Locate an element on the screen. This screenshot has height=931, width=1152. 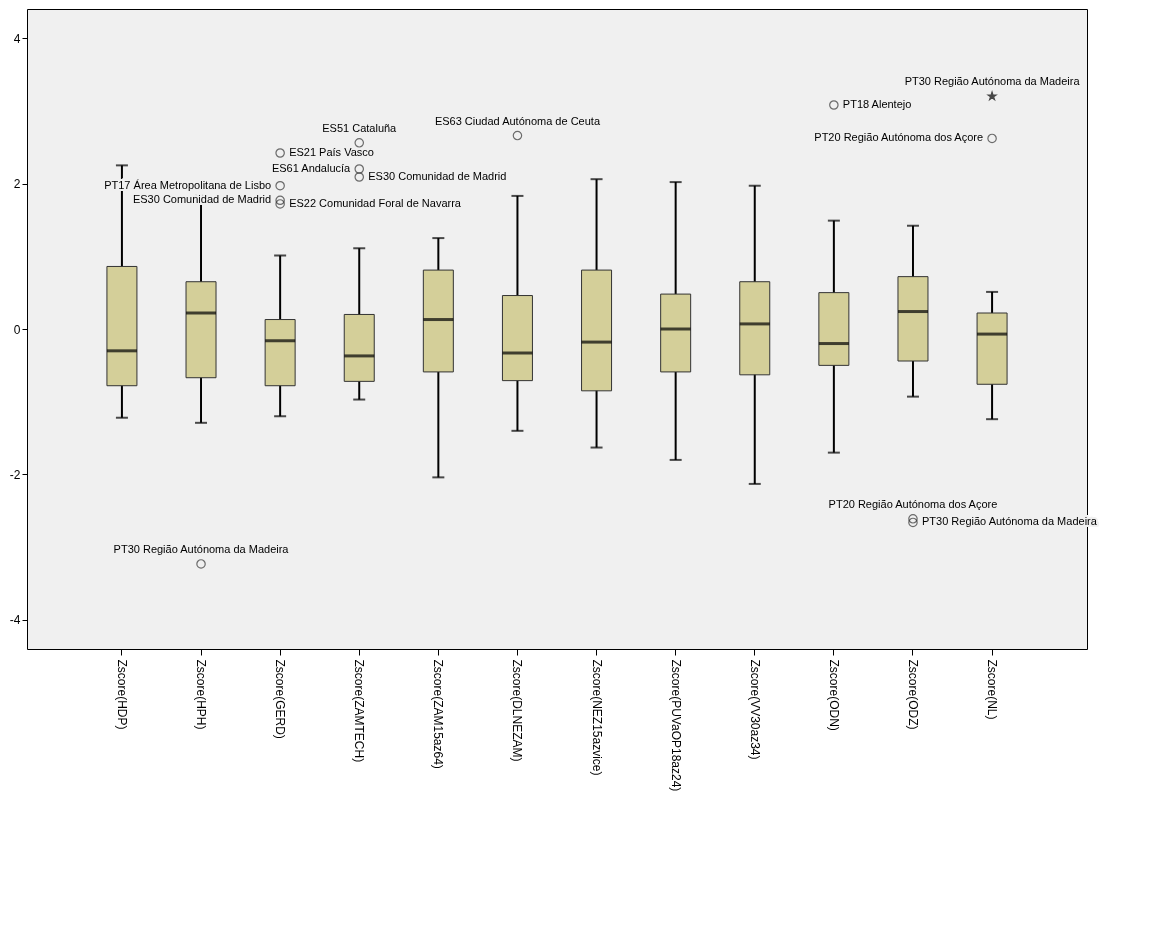
annotation: PT18 Alentejo is located at coordinates (877, 104).